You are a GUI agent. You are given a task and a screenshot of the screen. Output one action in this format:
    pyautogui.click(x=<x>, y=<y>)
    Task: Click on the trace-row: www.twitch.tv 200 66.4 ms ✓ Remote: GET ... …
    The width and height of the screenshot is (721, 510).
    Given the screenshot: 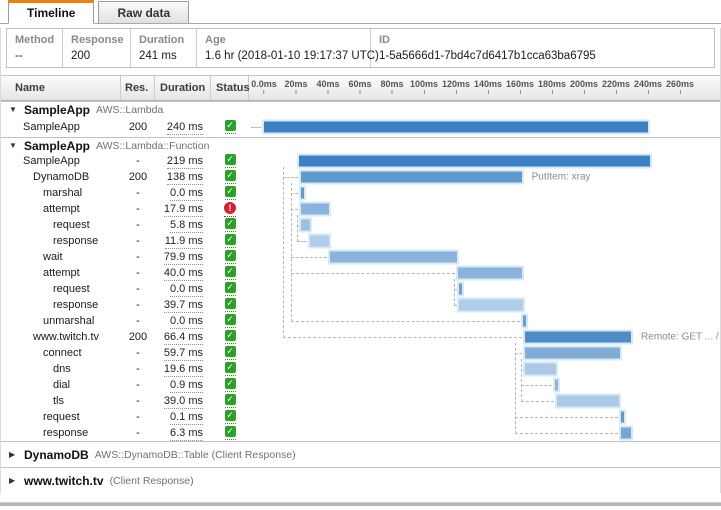 What is the action you would take?
    pyautogui.click(x=360, y=337)
    